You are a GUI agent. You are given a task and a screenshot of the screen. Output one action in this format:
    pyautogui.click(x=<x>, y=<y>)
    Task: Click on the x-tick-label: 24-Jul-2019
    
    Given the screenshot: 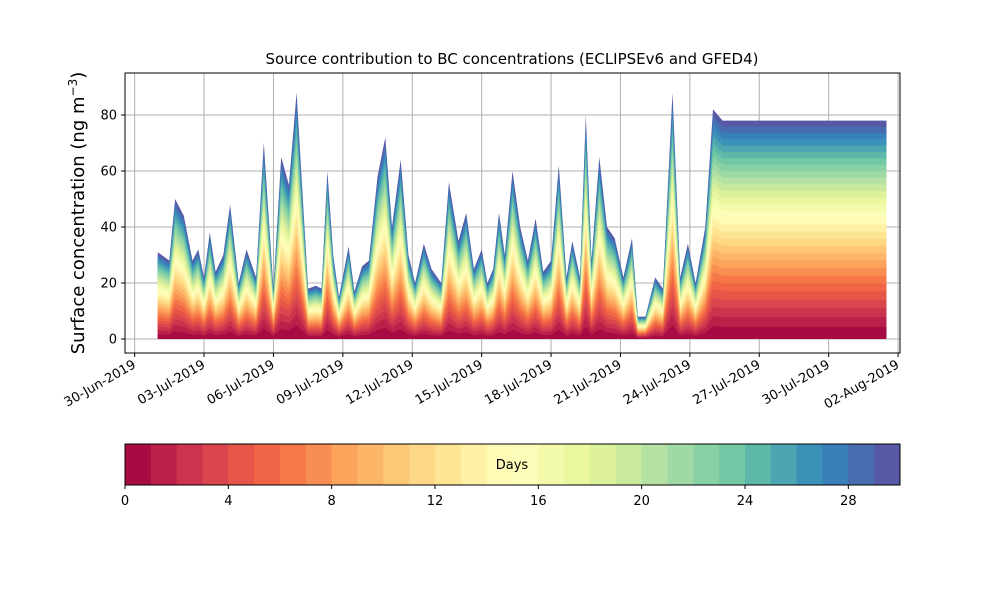 What is the action you would take?
    pyautogui.click(x=657, y=382)
    